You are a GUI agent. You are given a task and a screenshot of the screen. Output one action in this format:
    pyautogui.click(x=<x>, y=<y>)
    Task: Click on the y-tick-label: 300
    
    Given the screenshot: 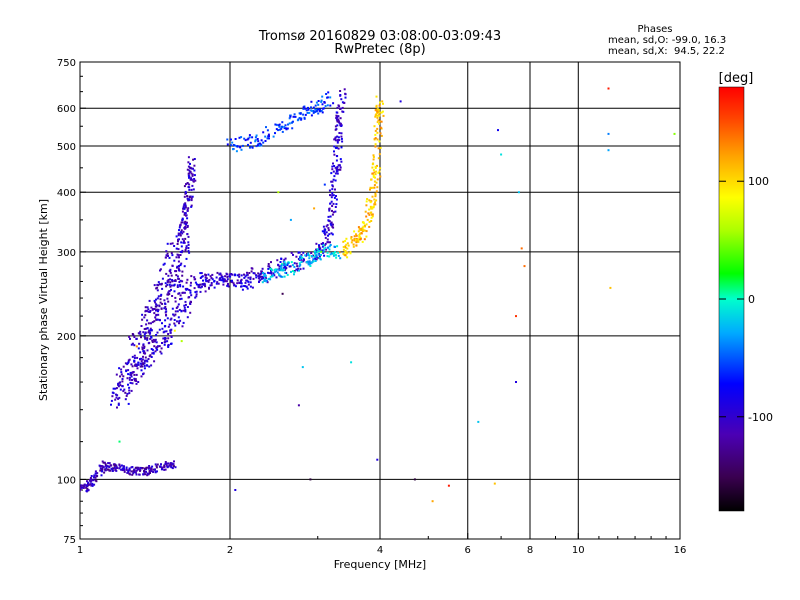 What is the action you would take?
    pyautogui.click(x=66, y=253)
    